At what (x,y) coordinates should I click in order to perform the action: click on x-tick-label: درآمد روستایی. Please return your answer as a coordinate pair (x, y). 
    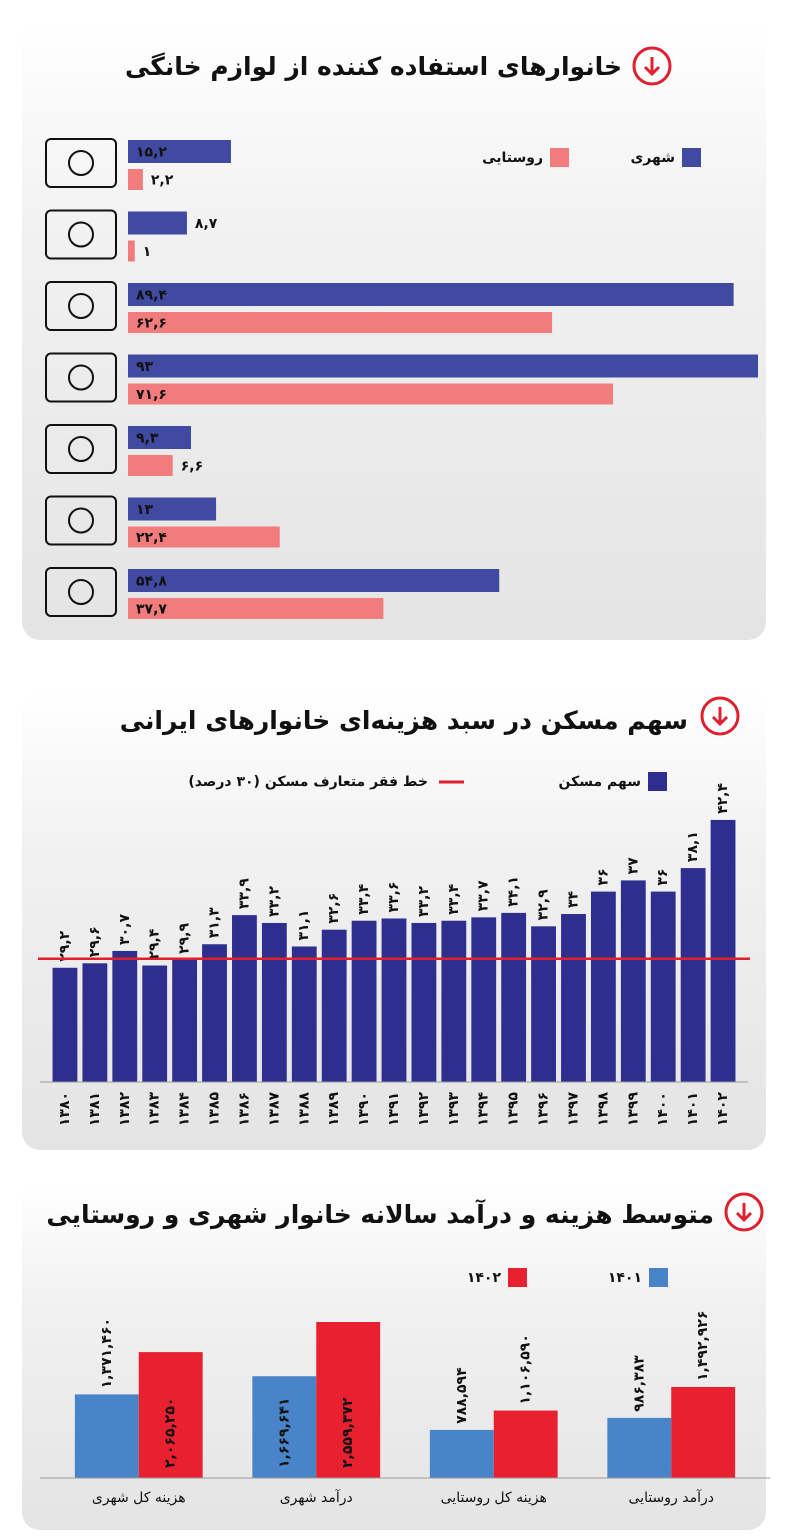
    Looking at the image, I should click on (672, 1497).